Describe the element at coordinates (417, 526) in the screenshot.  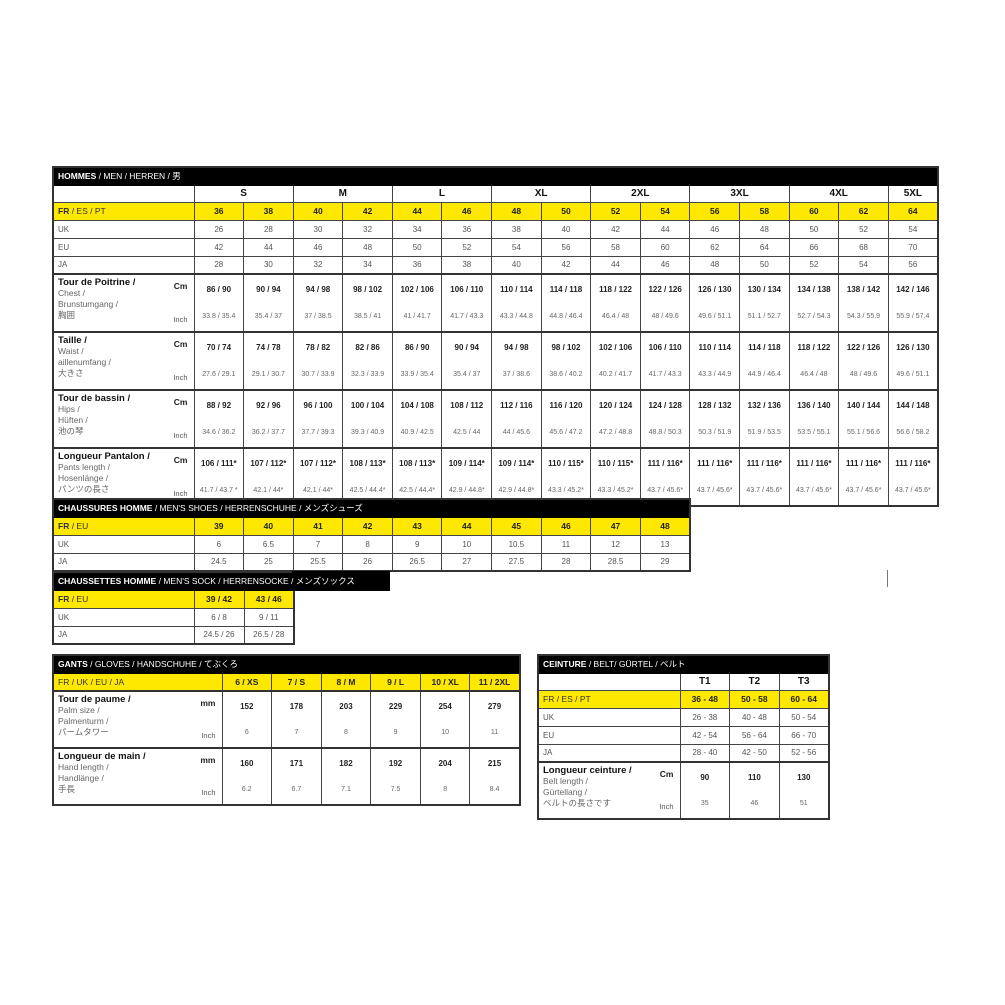
I see `size-cell: 43` at that location.